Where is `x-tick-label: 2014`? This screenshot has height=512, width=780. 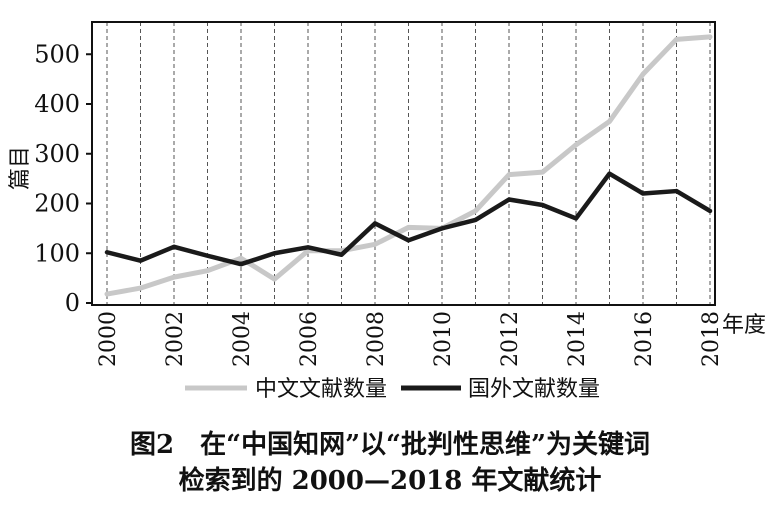
x-tick-label: 2014 is located at coordinates (577, 339).